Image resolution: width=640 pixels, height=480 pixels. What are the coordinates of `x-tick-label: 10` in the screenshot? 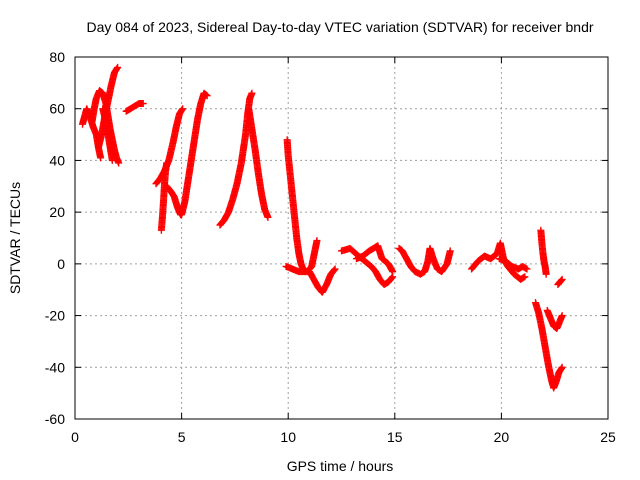 It's located at (288, 437).